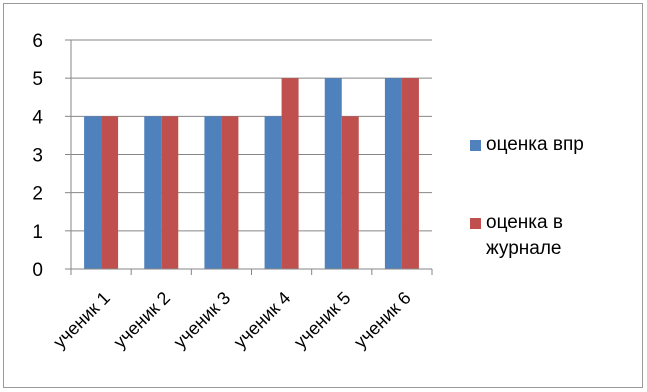  I want to click on legend-label-series-1: оценка впр, so click(535, 144).